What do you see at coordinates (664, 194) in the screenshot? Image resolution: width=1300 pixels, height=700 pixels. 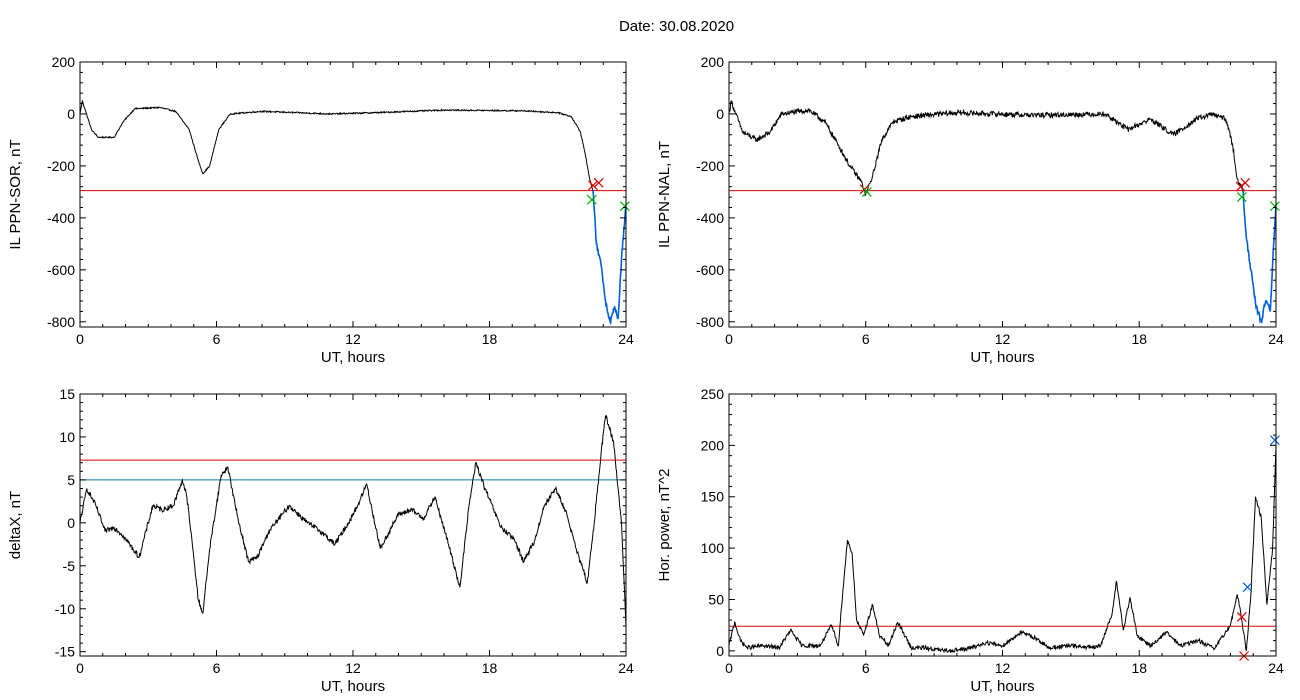 I see `y-axis-label: IL PPN-NAL, nT` at bounding box center [664, 194].